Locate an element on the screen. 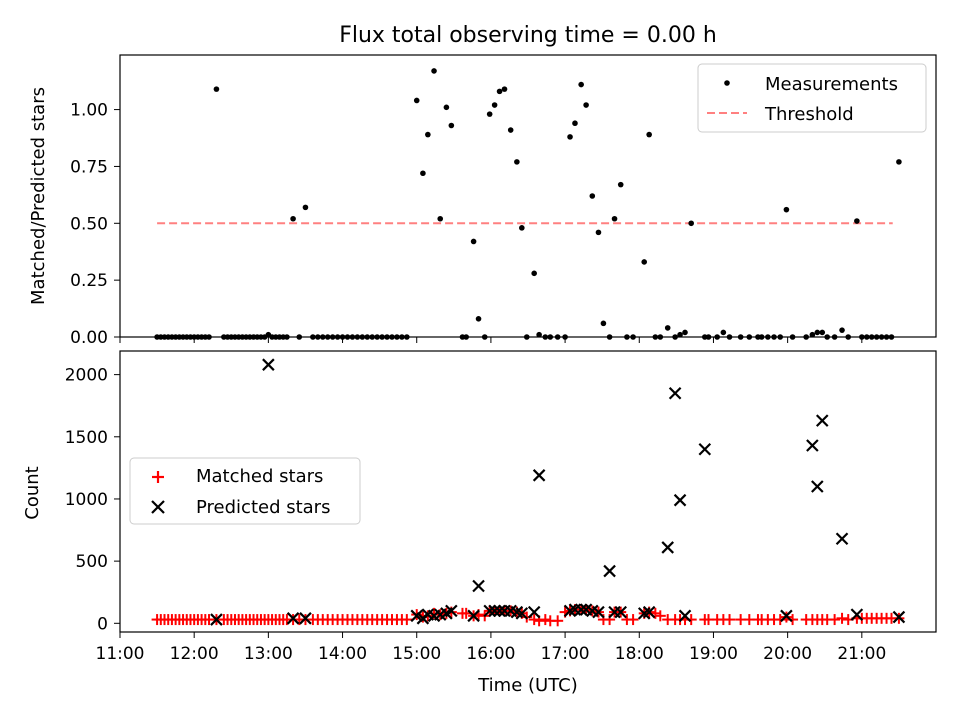 The width and height of the screenshot is (960, 720). top-legend: Measurements Threshold is located at coordinates (812, 98).